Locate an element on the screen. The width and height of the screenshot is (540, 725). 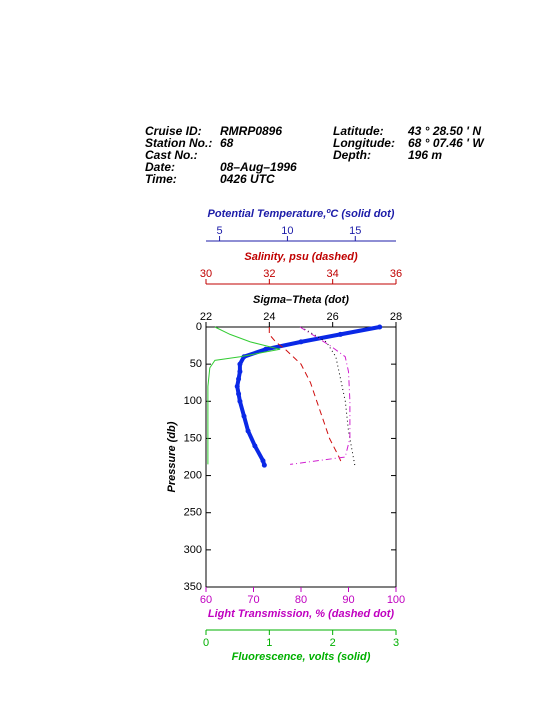
x-tick-label: 32 is located at coordinates (269, 274).